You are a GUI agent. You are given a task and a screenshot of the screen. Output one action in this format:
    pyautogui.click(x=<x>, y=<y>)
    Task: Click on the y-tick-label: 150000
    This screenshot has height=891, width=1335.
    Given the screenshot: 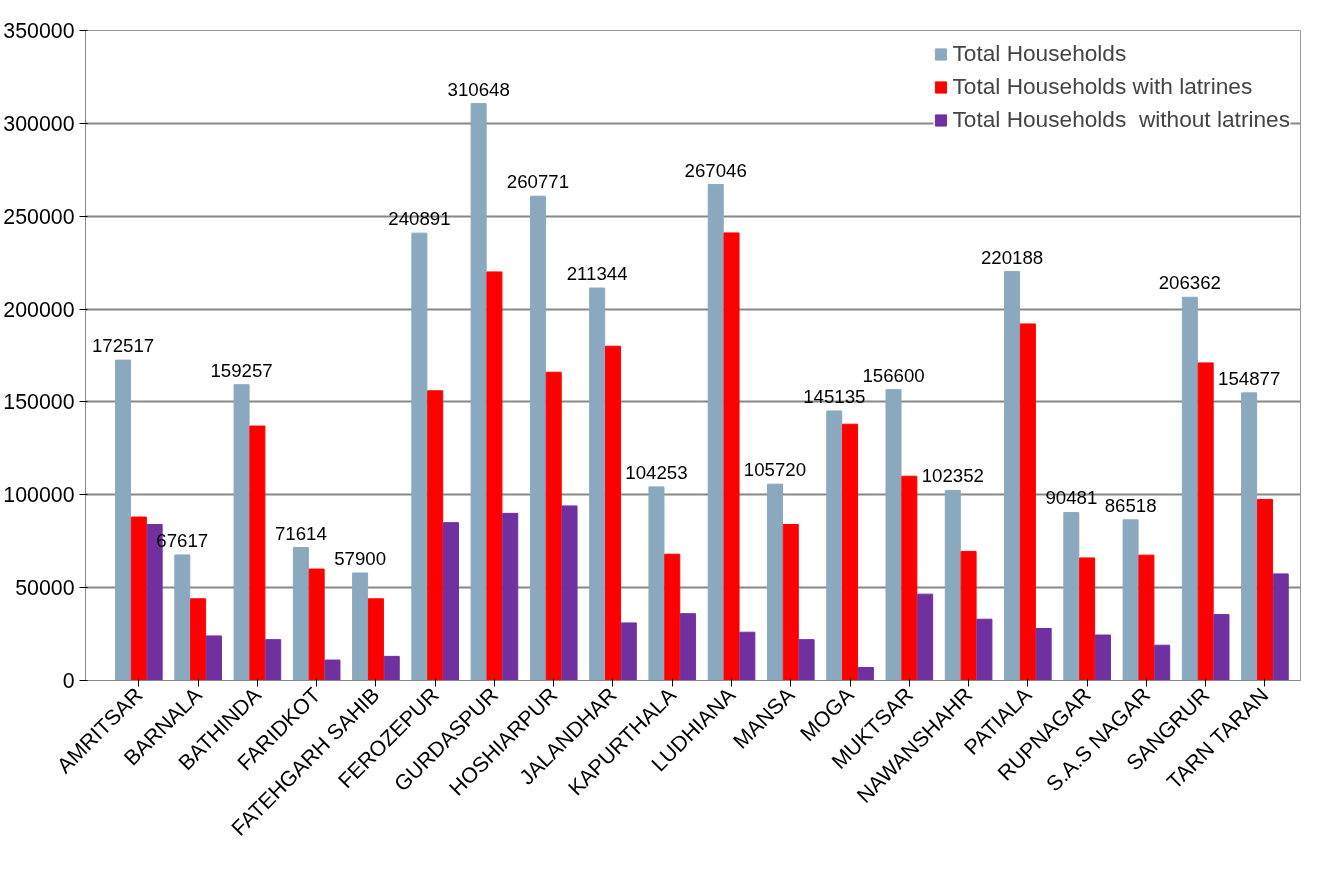 What is the action you would take?
    pyautogui.click(x=39, y=402)
    